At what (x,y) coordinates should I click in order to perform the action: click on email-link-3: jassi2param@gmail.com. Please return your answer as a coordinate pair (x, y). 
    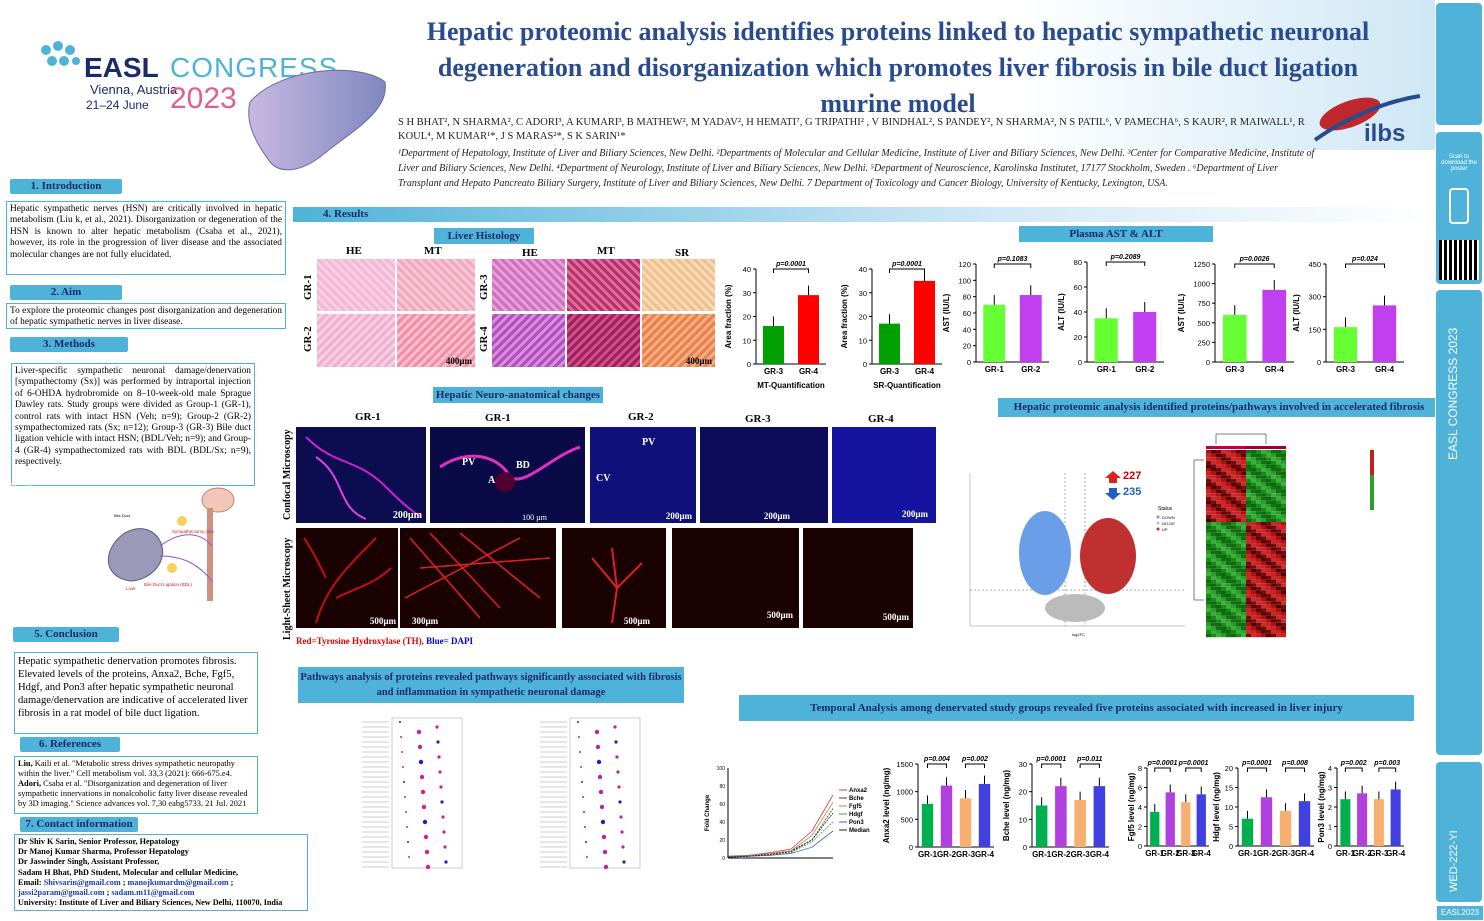
    Looking at the image, I should click on (61, 893).